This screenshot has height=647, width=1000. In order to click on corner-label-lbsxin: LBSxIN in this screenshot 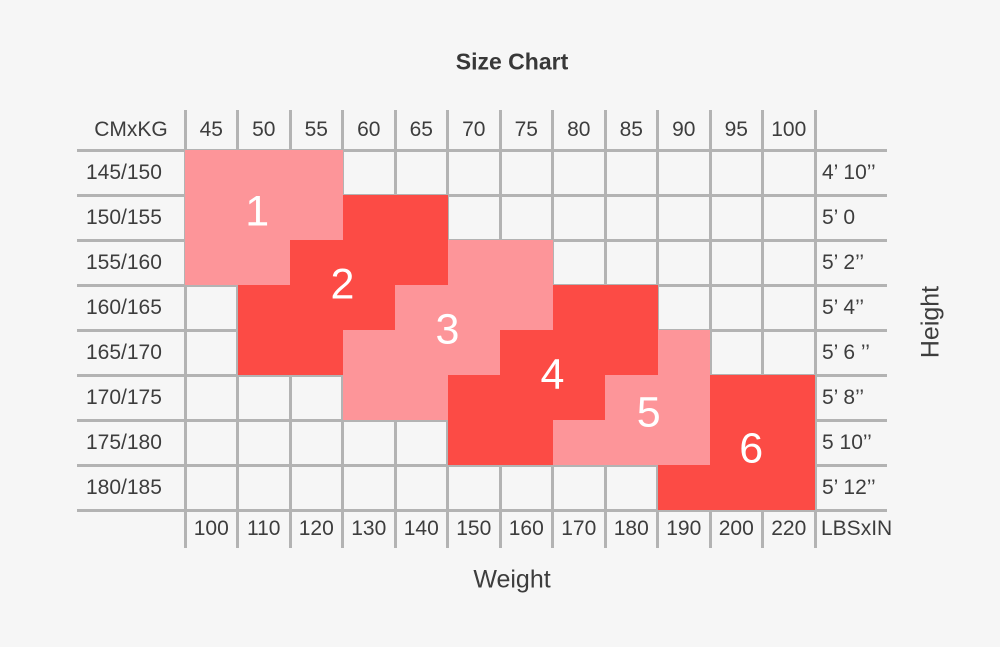, I will do `click(857, 528)`.